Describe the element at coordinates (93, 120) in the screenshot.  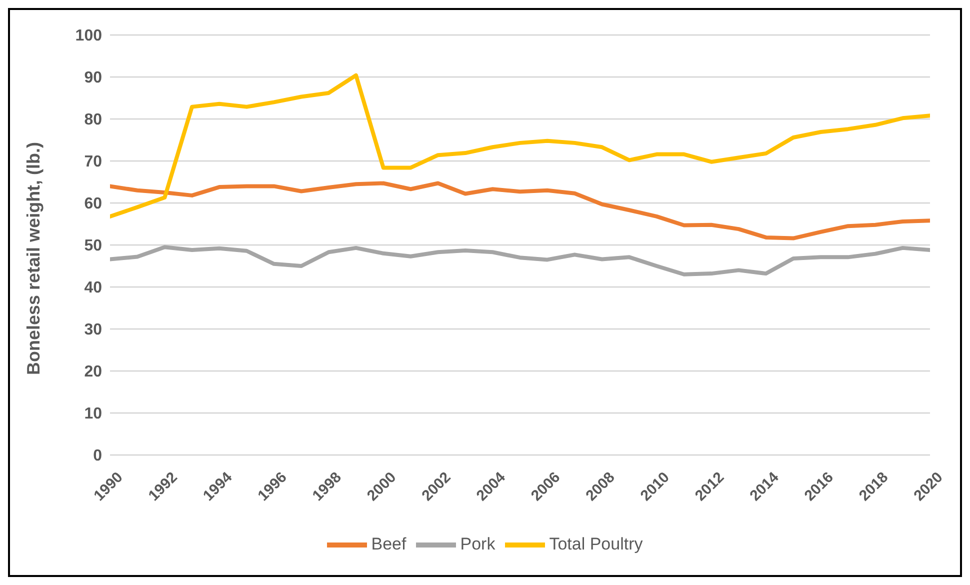
I see `y-tick-label: 80` at that location.